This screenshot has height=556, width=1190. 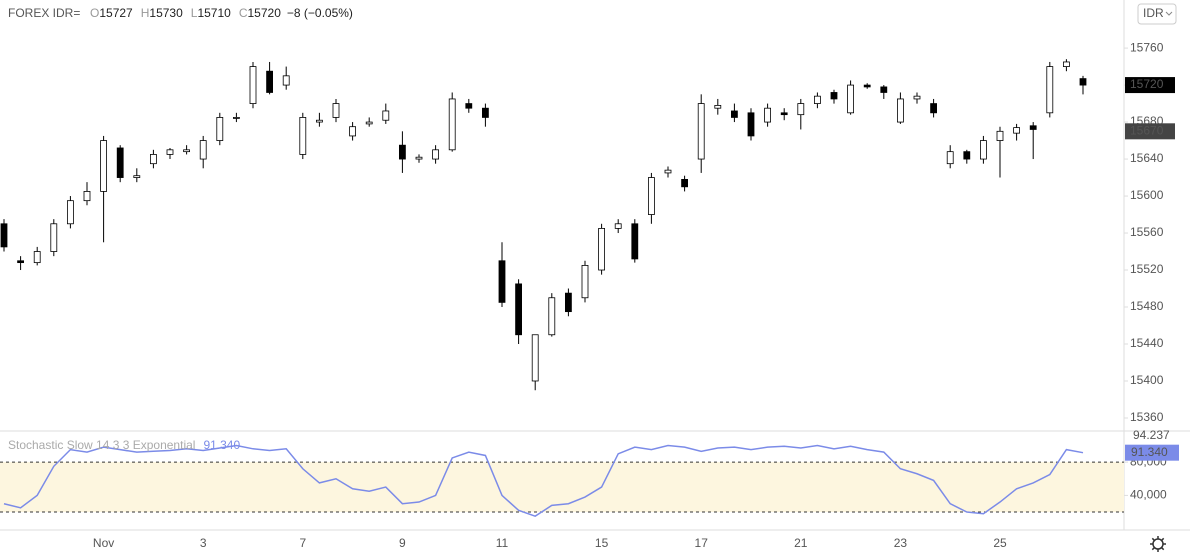 I want to click on x-tick-label: 11, so click(x=502, y=543).